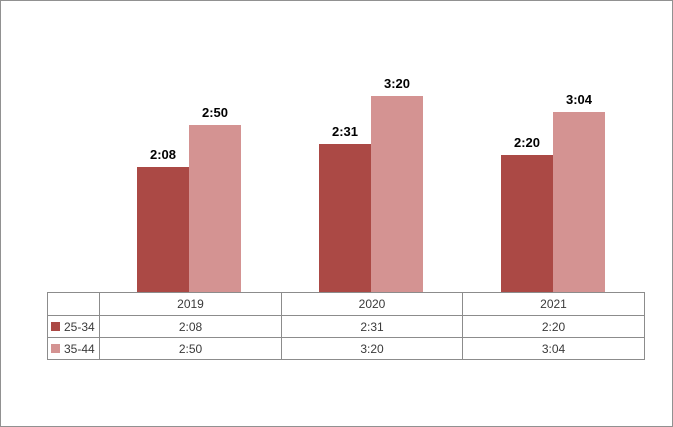  I want to click on table-corner-empty, so click(73, 304).